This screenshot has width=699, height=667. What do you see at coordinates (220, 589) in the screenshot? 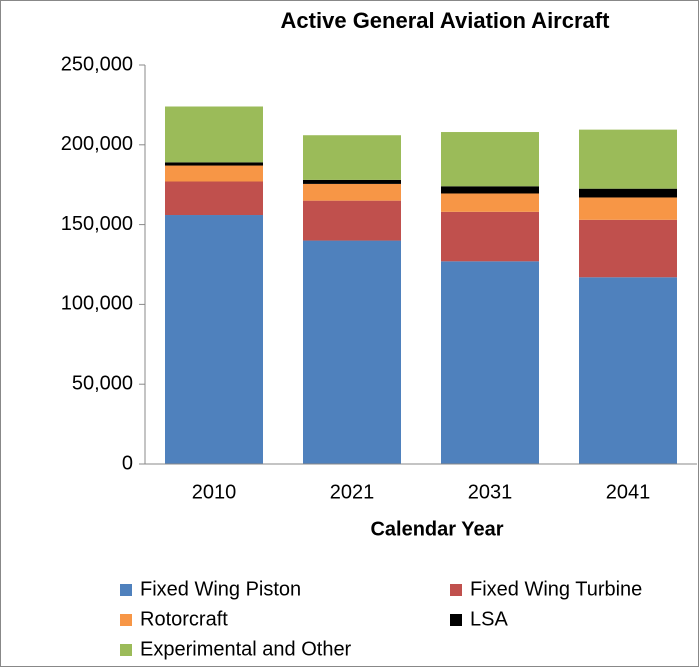
I see `legend-label: Fixed Wing Piston` at bounding box center [220, 589].